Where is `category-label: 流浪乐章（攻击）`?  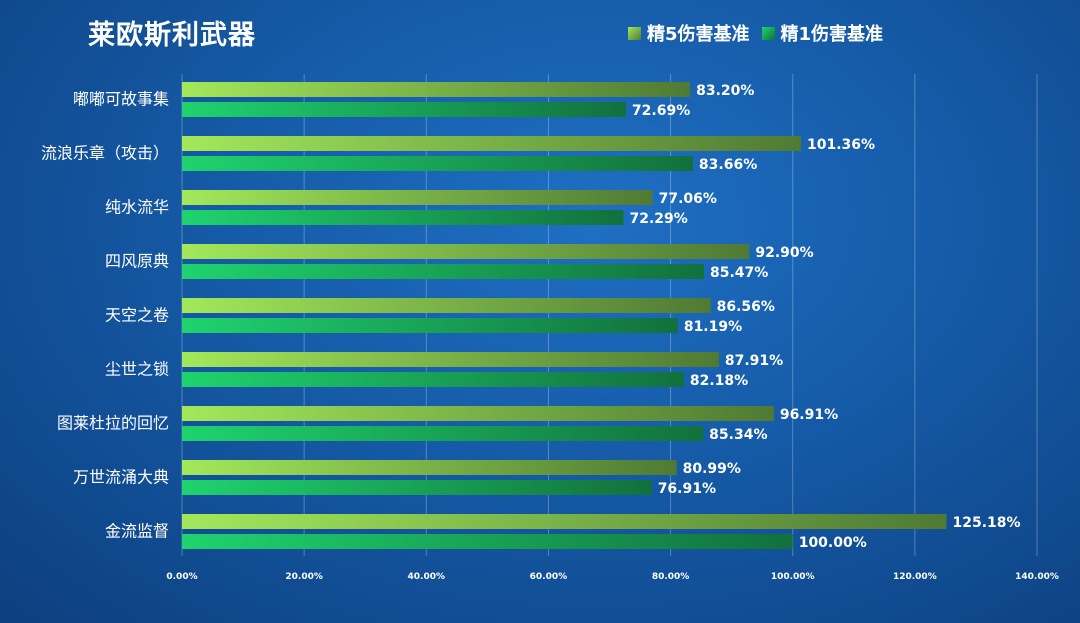 category-label: 流浪乐章（攻击） is located at coordinates (105, 153).